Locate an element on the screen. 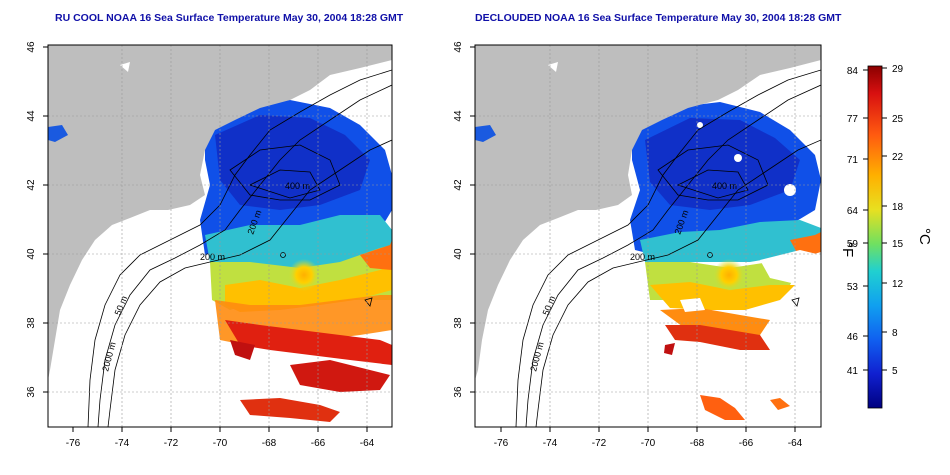 Image resolution: width=950 pixels, height=475 pixels. right-y-tick: 36 is located at coordinates (458, 392).